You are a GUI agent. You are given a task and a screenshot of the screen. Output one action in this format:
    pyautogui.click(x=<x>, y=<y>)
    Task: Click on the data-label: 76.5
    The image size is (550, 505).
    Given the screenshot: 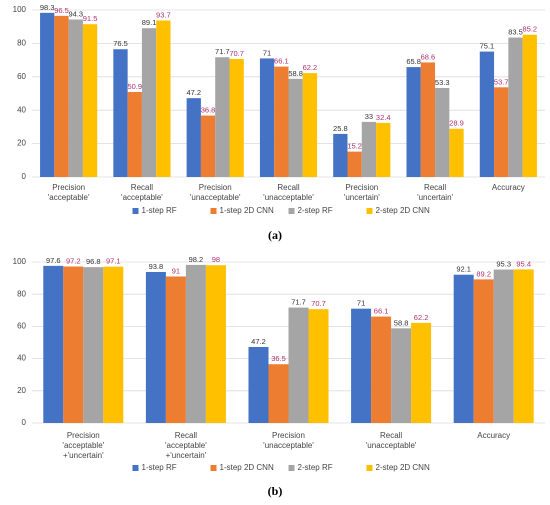 What is the action you would take?
    pyautogui.click(x=120, y=43)
    